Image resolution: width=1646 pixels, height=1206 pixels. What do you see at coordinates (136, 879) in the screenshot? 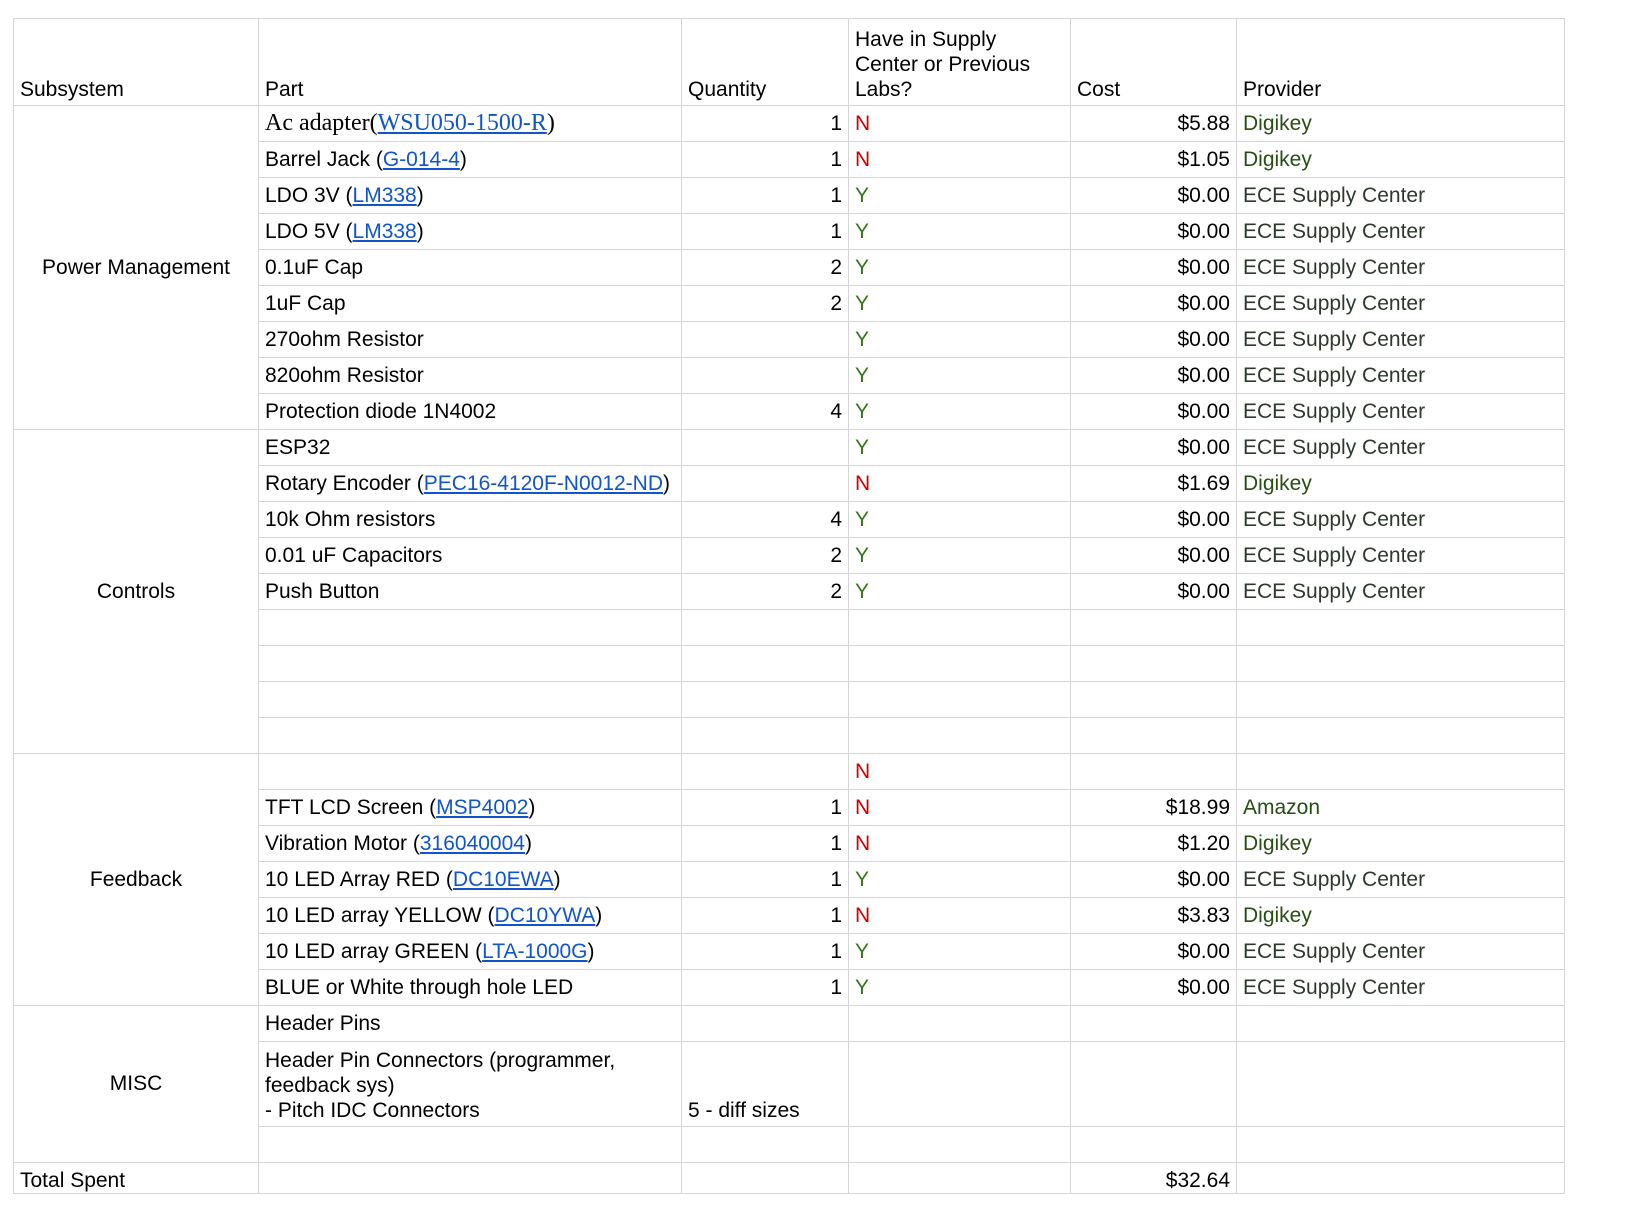
I see `subsystem-cell-feedback: Feedback` at bounding box center [136, 879].